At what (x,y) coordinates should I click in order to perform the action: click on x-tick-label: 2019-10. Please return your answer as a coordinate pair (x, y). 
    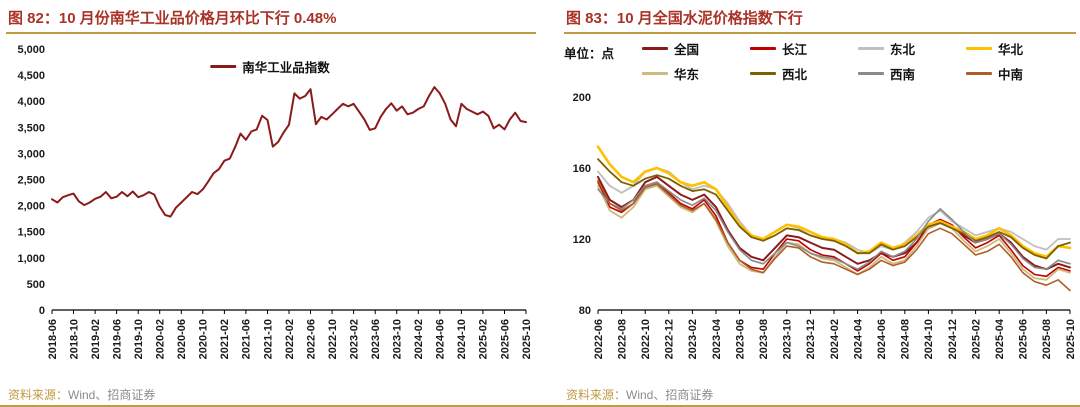
    Looking at the image, I should click on (139, 339).